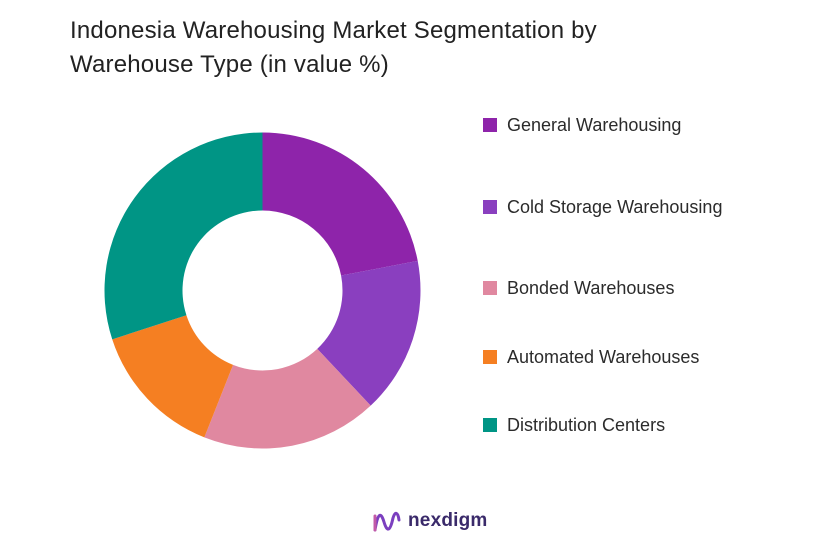  I want to click on legend-label: Cold Storage Warehousing, so click(615, 206).